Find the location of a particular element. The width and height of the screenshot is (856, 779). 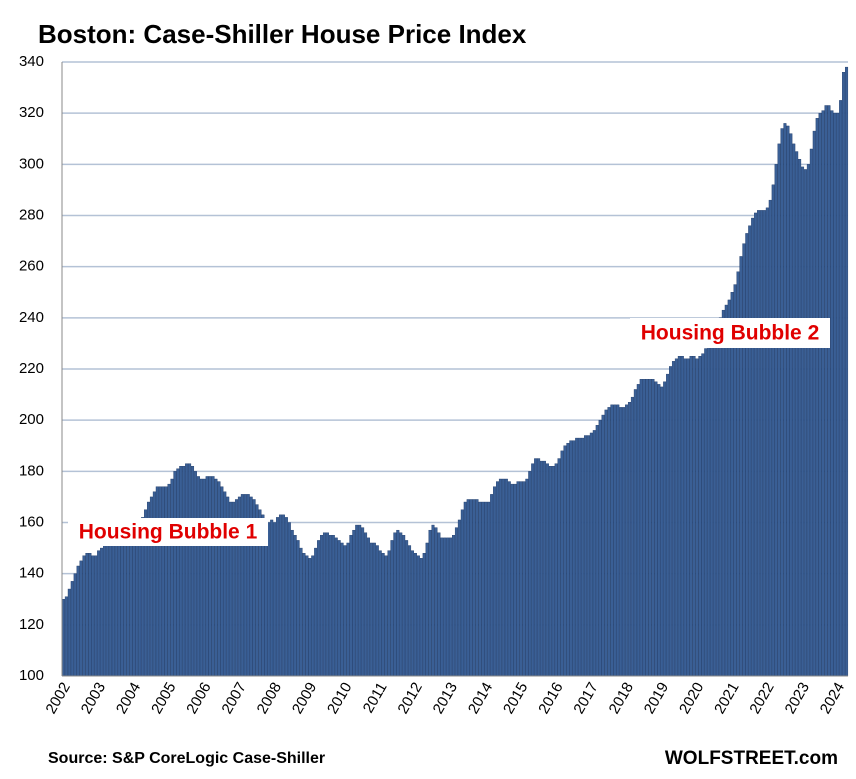

x-tick-label: 2016 is located at coordinates (550, 697).